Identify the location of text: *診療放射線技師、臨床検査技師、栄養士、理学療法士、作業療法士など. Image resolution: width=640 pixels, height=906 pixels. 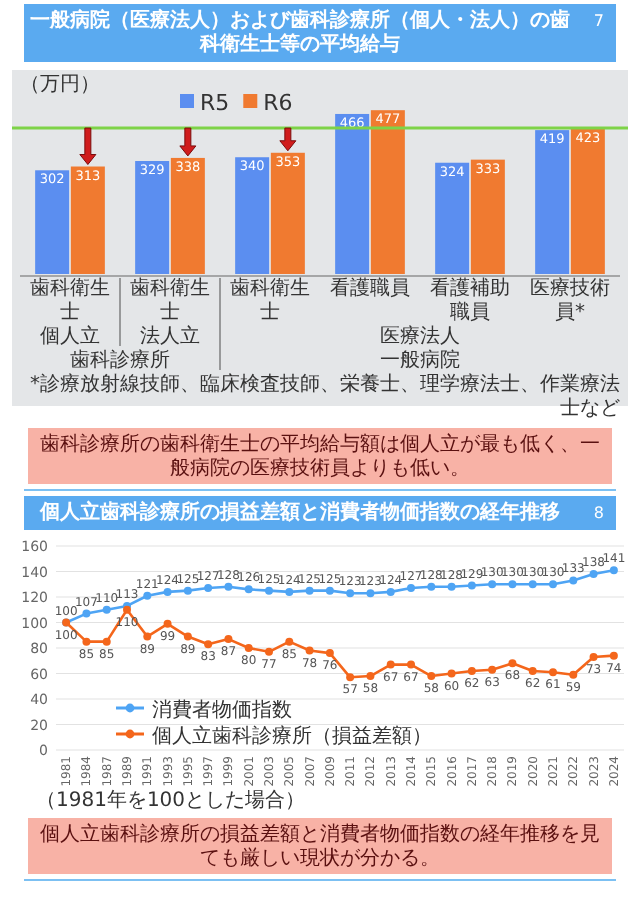
(325, 396).